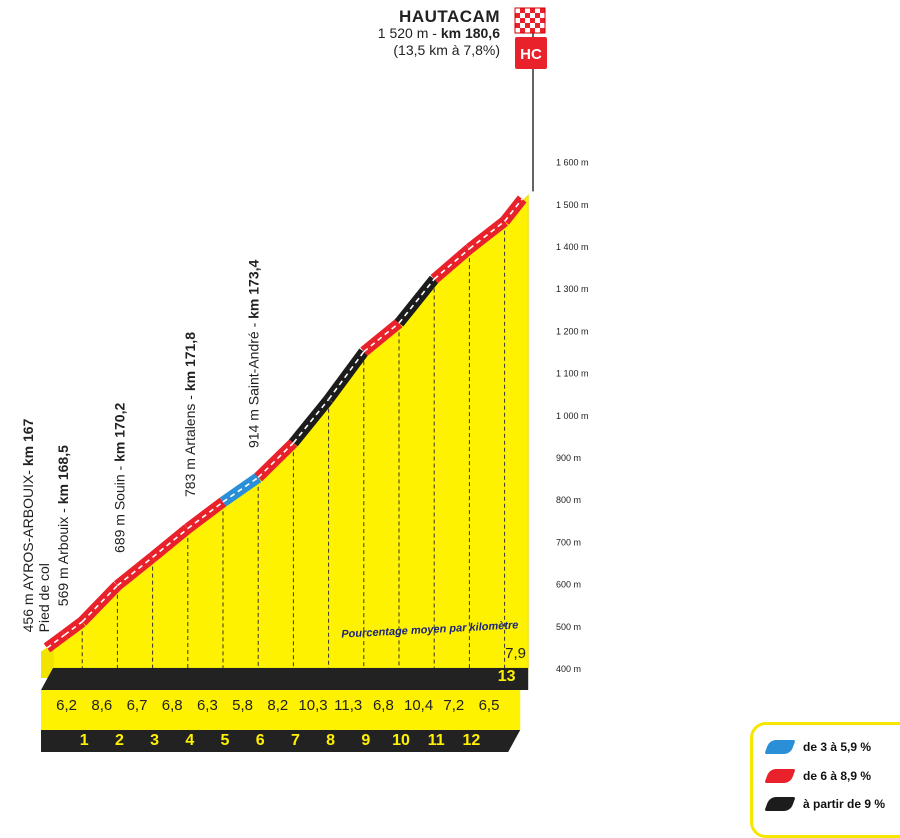 The image size is (900, 838). I want to click on legend-label: à partir de 9 %, so click(844, 804).